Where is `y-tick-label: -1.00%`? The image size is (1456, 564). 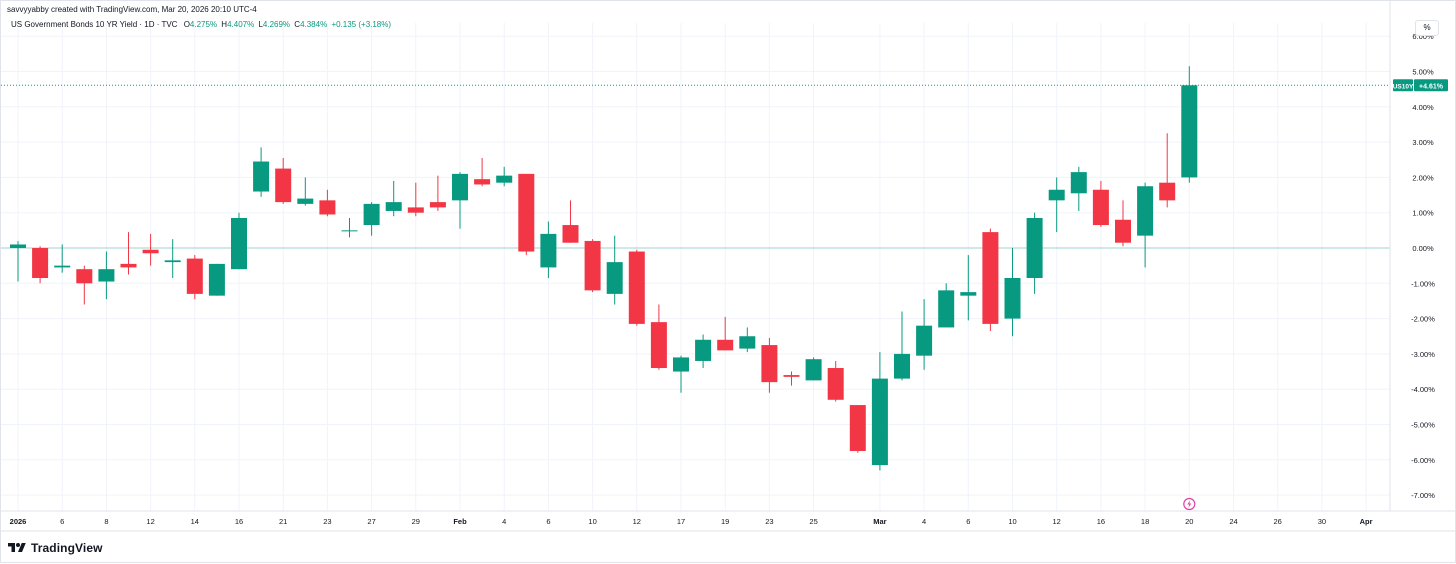
y-tick-label: -1.00% is located at coordinates (1423, 283).